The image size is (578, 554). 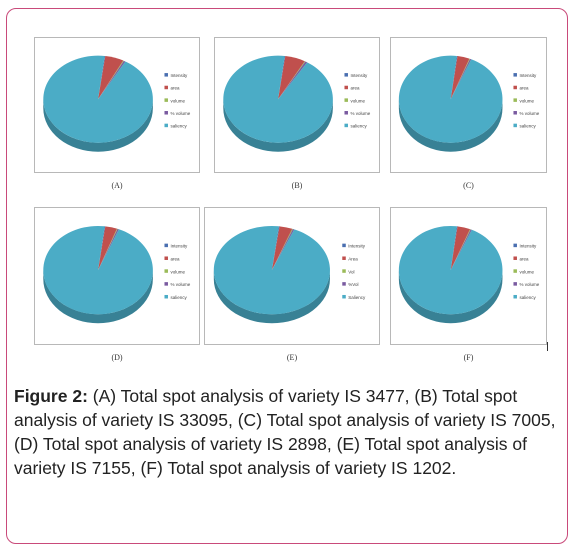 I want to click on pie-chart-panel: Intensity Area Vol %Vol Saliency, so click(x=292, y=276).